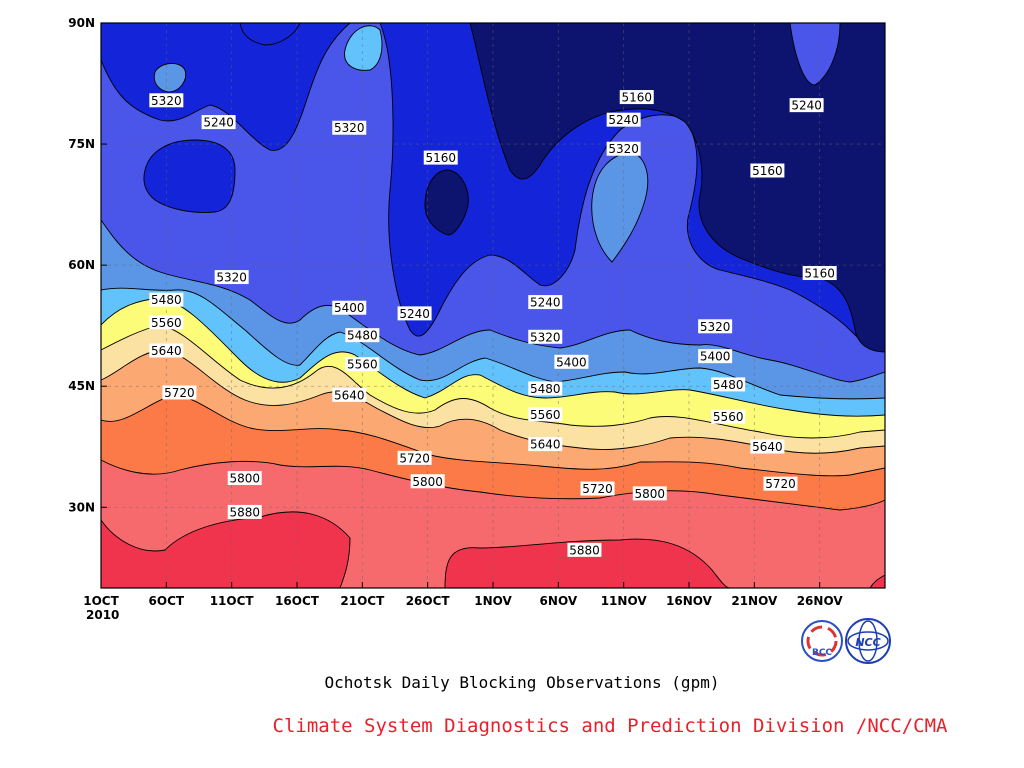 This screenshot has height=768, width=1024. I want to click on svg-text: BCC, so click(822, 653).